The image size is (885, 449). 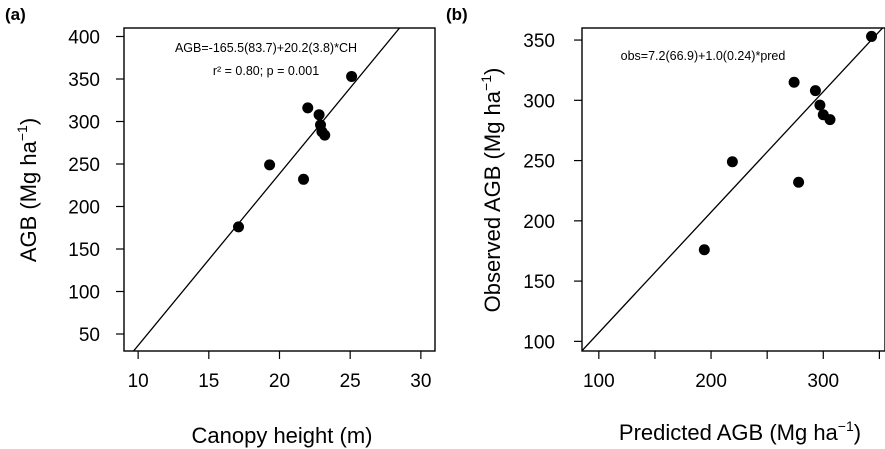 I want to click on y-tick-label: 400, so click(x=84, y=38).